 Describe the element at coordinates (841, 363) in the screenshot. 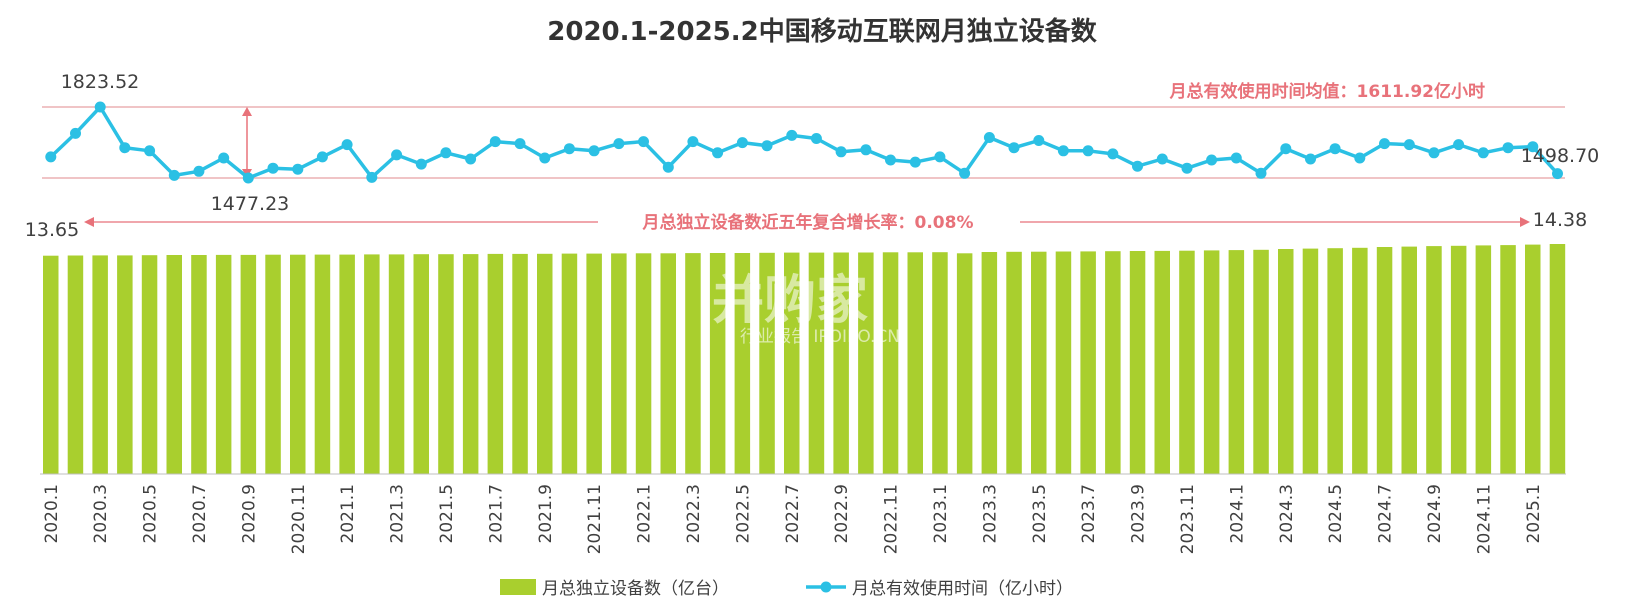

I see `bar-2022.9` at that location.